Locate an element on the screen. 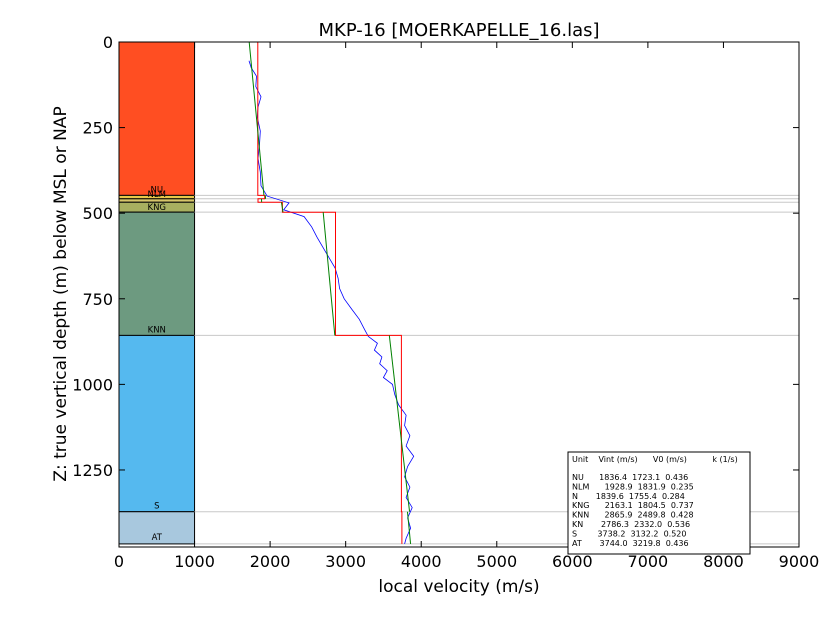 The width and height of the screenshot is (840, 630). layer-at is located at coordinates (157, 528).